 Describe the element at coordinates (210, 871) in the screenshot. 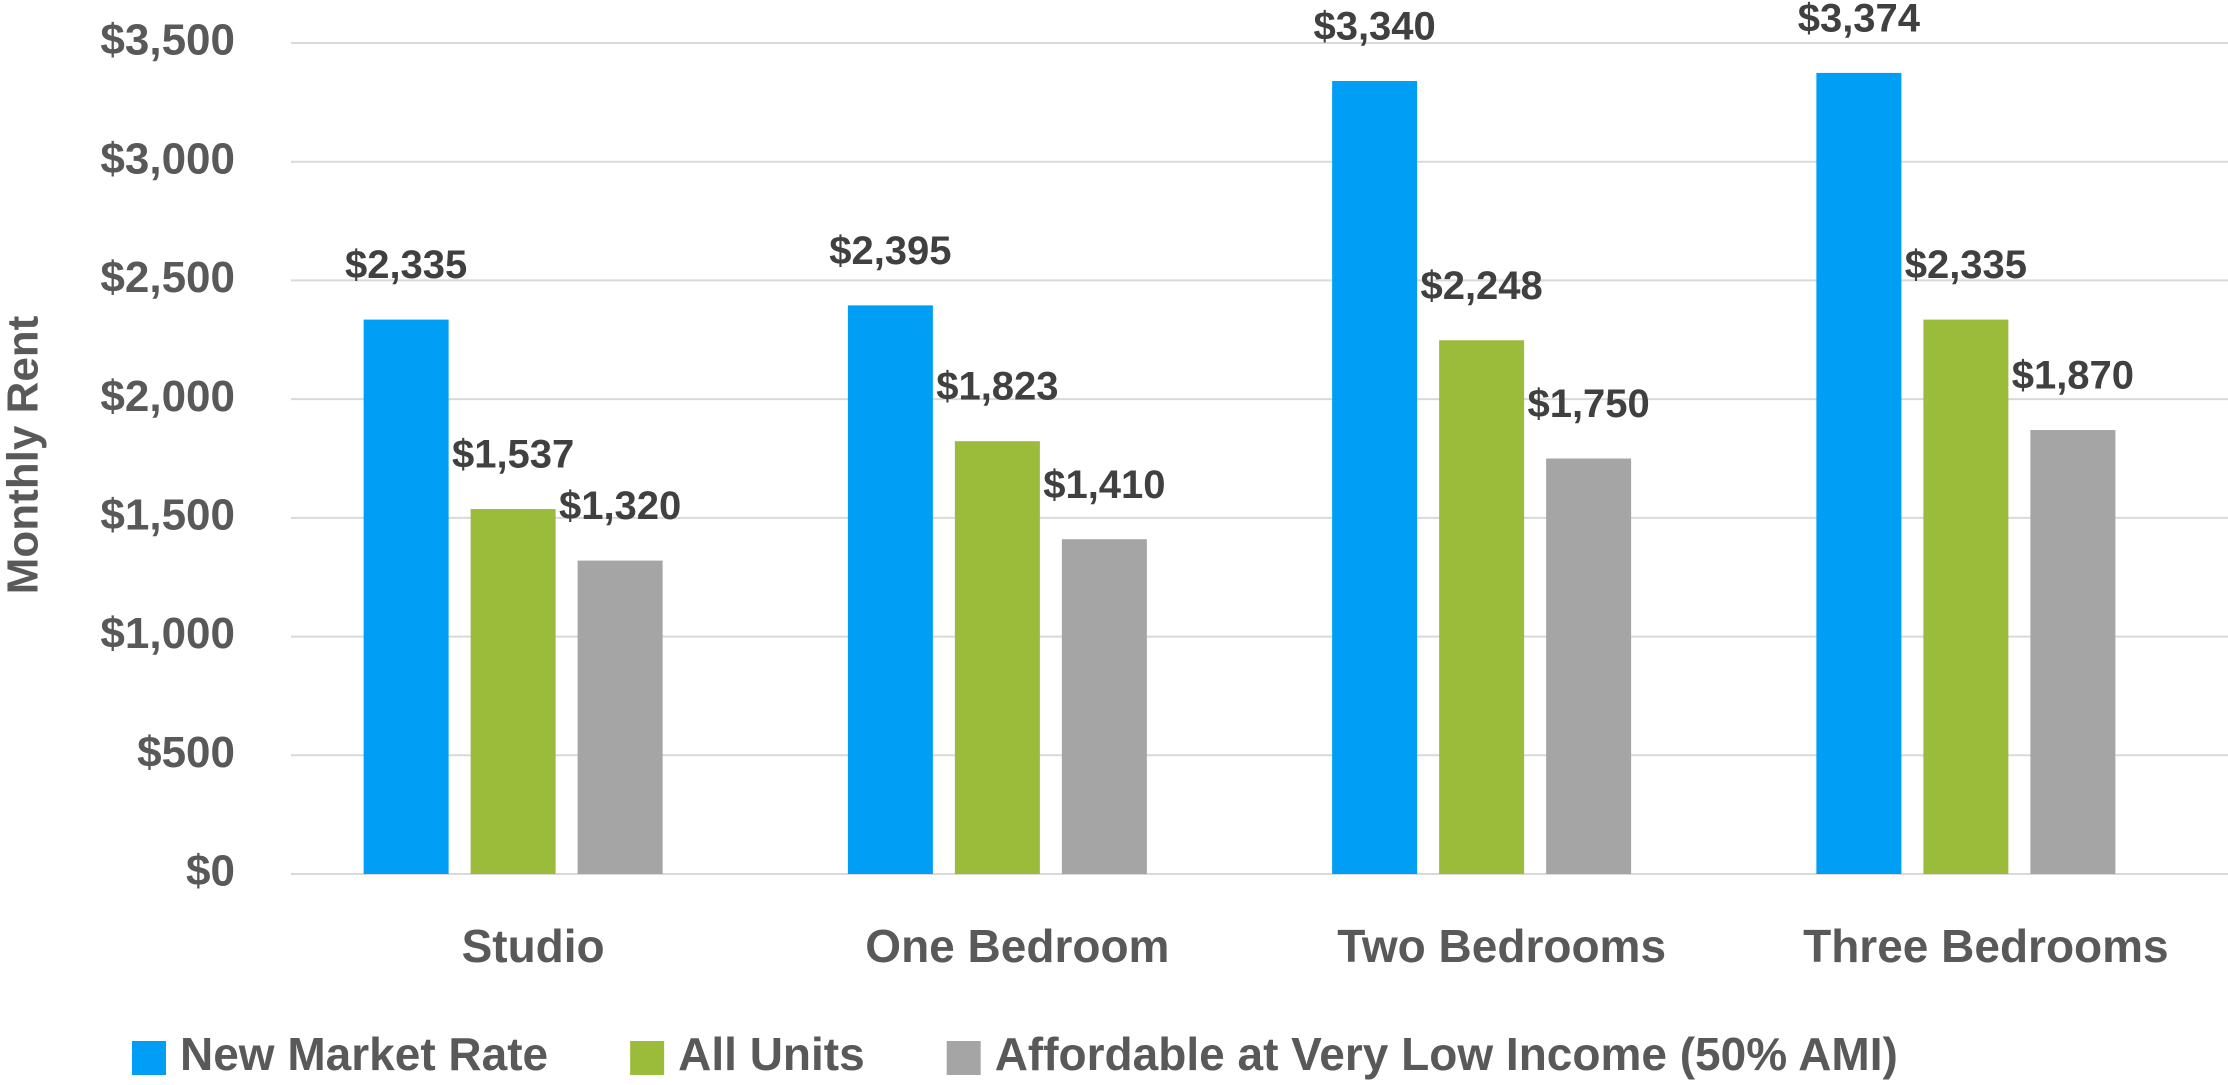

I see `y-tick-label: $0` at that location.